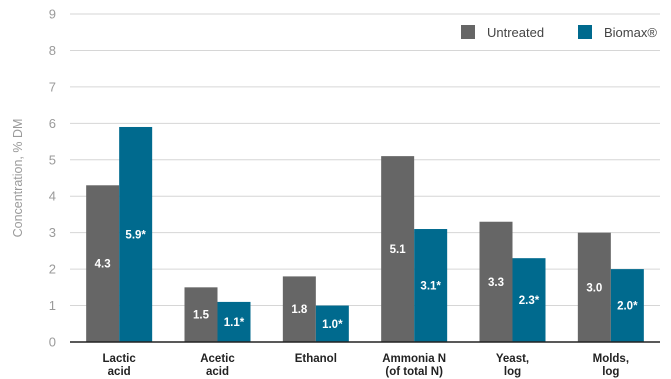 Image resolution: width=671 pixels, height=379 pixels. I want to click on data-label: 2.3*, so click(529, 301).